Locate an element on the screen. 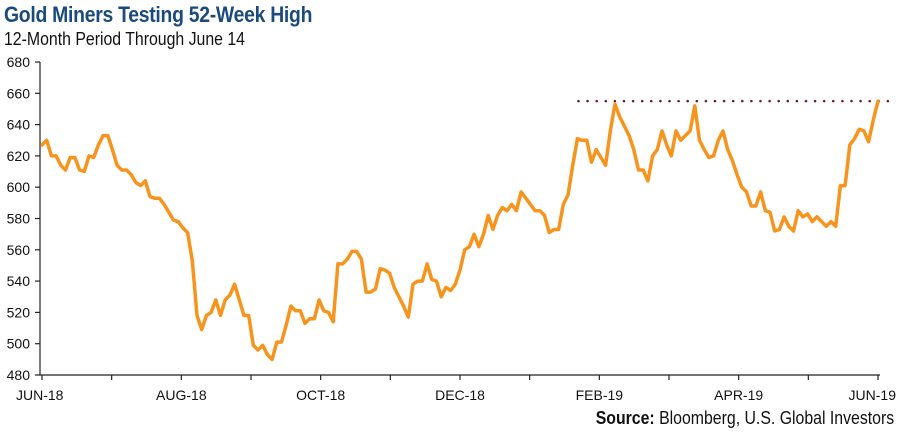 Image resolution: width=900 pixels, height=435 pixels. x-tick-label: APR-19 is located at coordinates (738, 395).